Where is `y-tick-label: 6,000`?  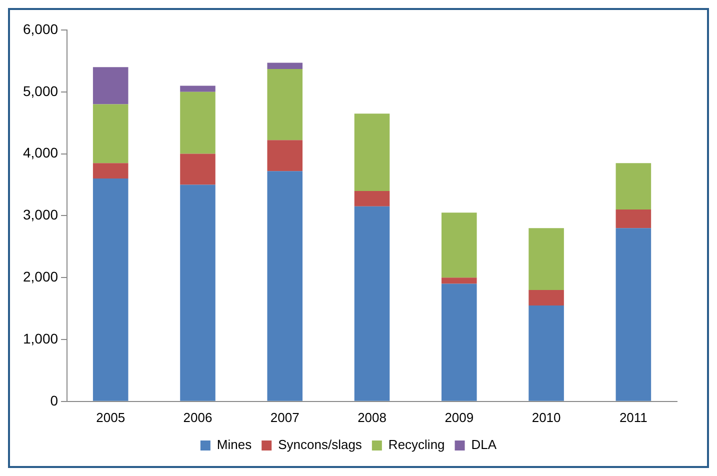 y-tick-label: 6,000 is located at coordinates (40, 28).